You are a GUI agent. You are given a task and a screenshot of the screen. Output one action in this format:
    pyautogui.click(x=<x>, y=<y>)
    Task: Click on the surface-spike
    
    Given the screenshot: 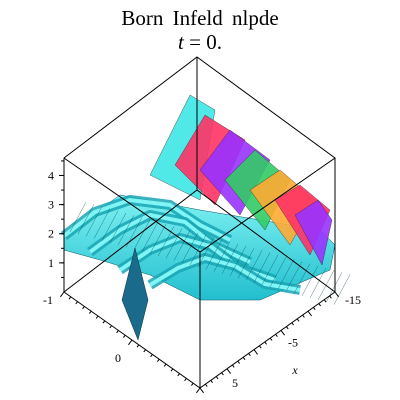 What is the action you would take?
    pyautogui.click(x=135, y=294)
    